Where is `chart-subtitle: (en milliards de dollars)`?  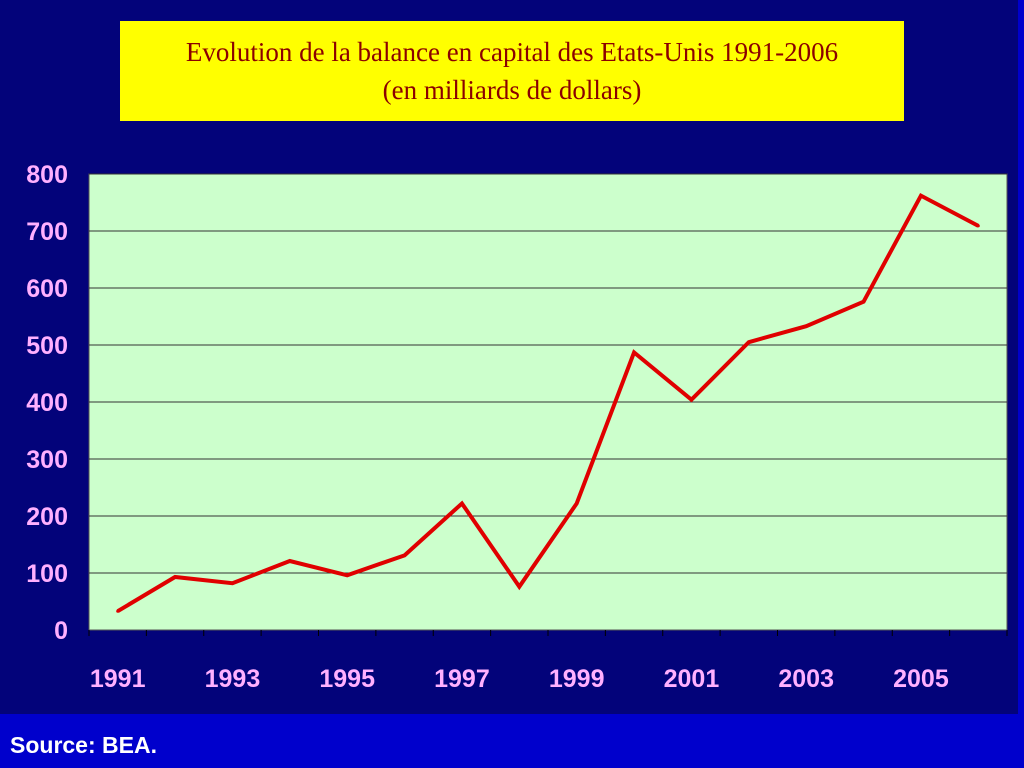 chart-subtitle: (en milliards de dollars) is located at coordinates (512, 90).